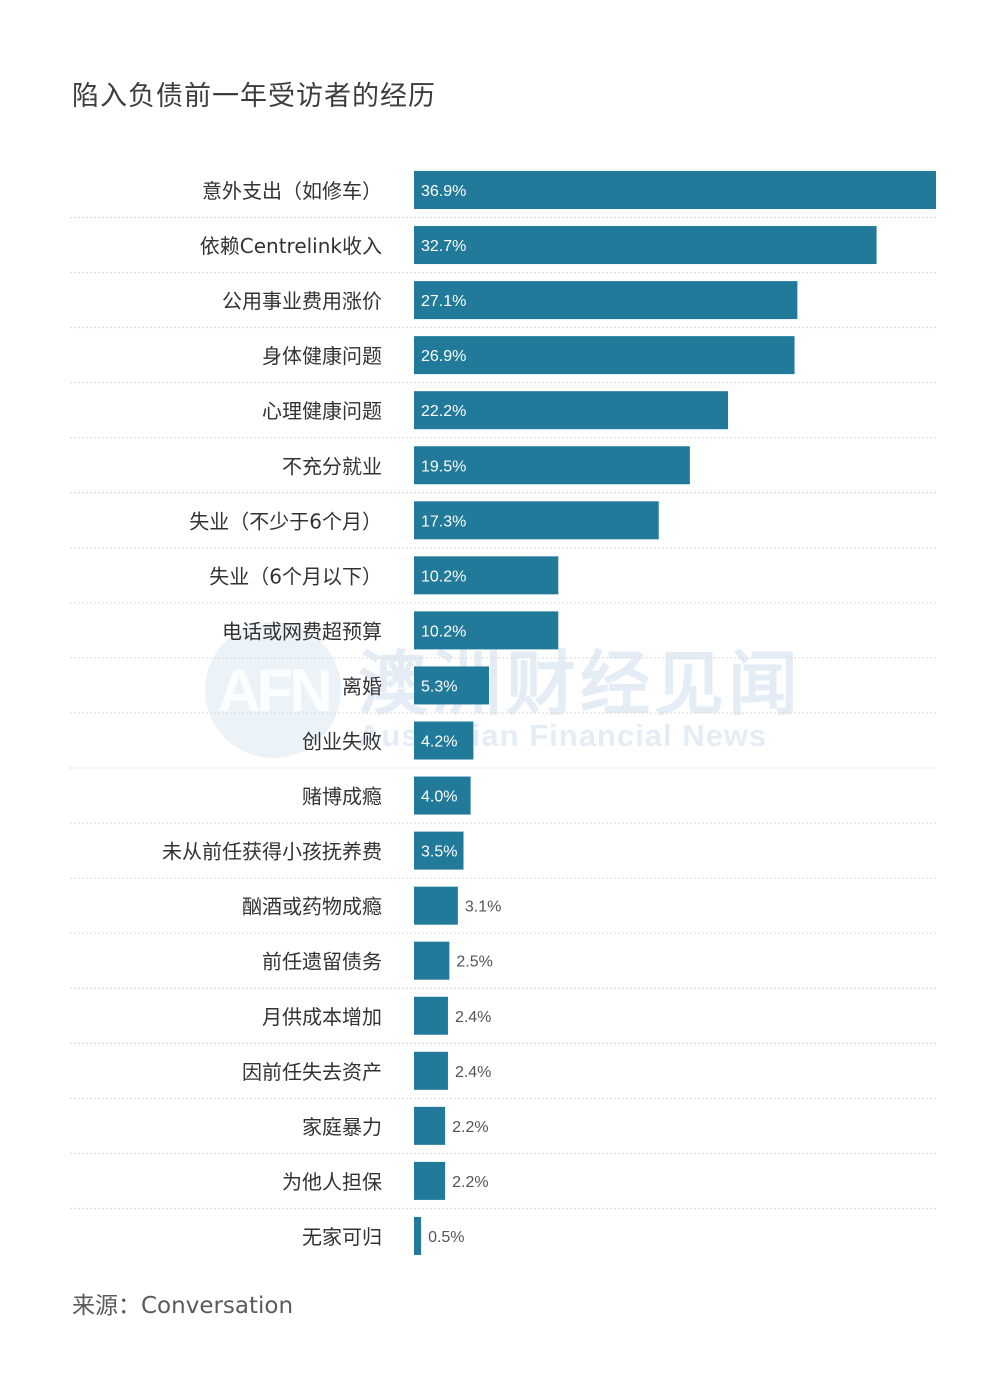 This screenshot has height=1380, width=1006. What do you see at coordinates (302, 631) in the screenshot?
I see `category-label: 电话或网费超预算` at bounding box center [302, 631].